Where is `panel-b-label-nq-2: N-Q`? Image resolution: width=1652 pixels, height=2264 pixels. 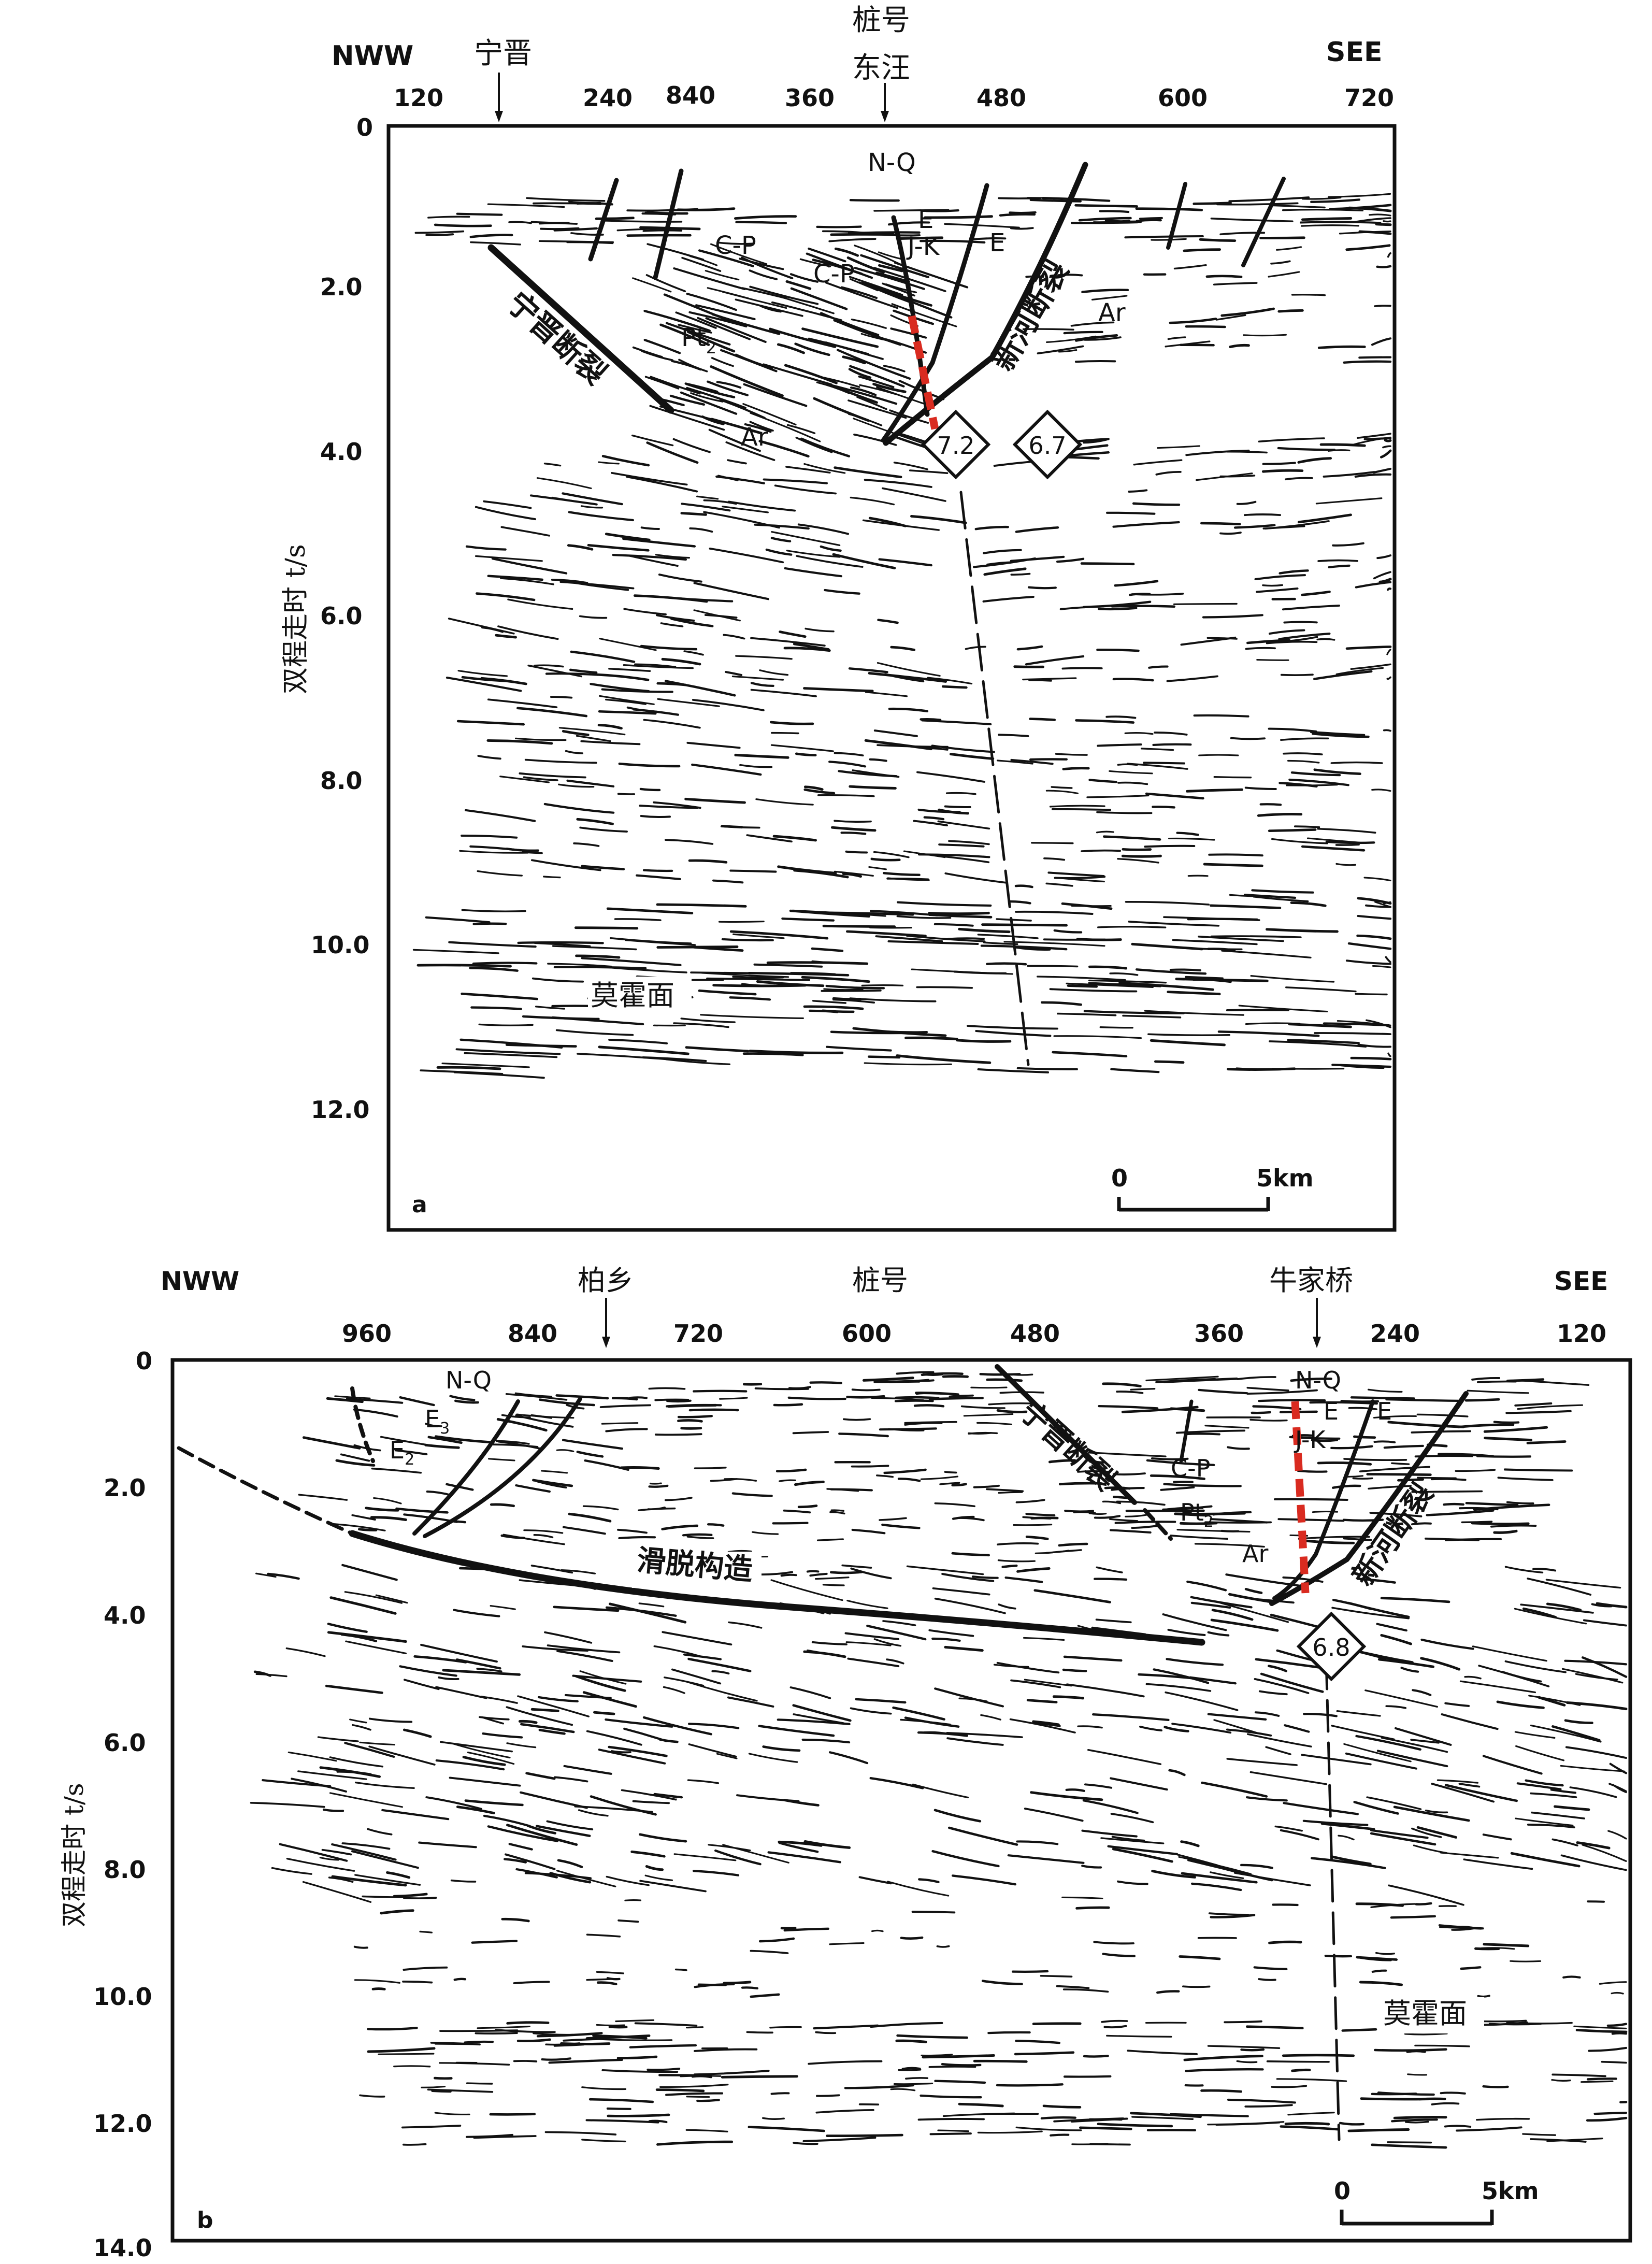
panel-b-label-nq-2: N-Q is located at coordinates (1318, 1380).